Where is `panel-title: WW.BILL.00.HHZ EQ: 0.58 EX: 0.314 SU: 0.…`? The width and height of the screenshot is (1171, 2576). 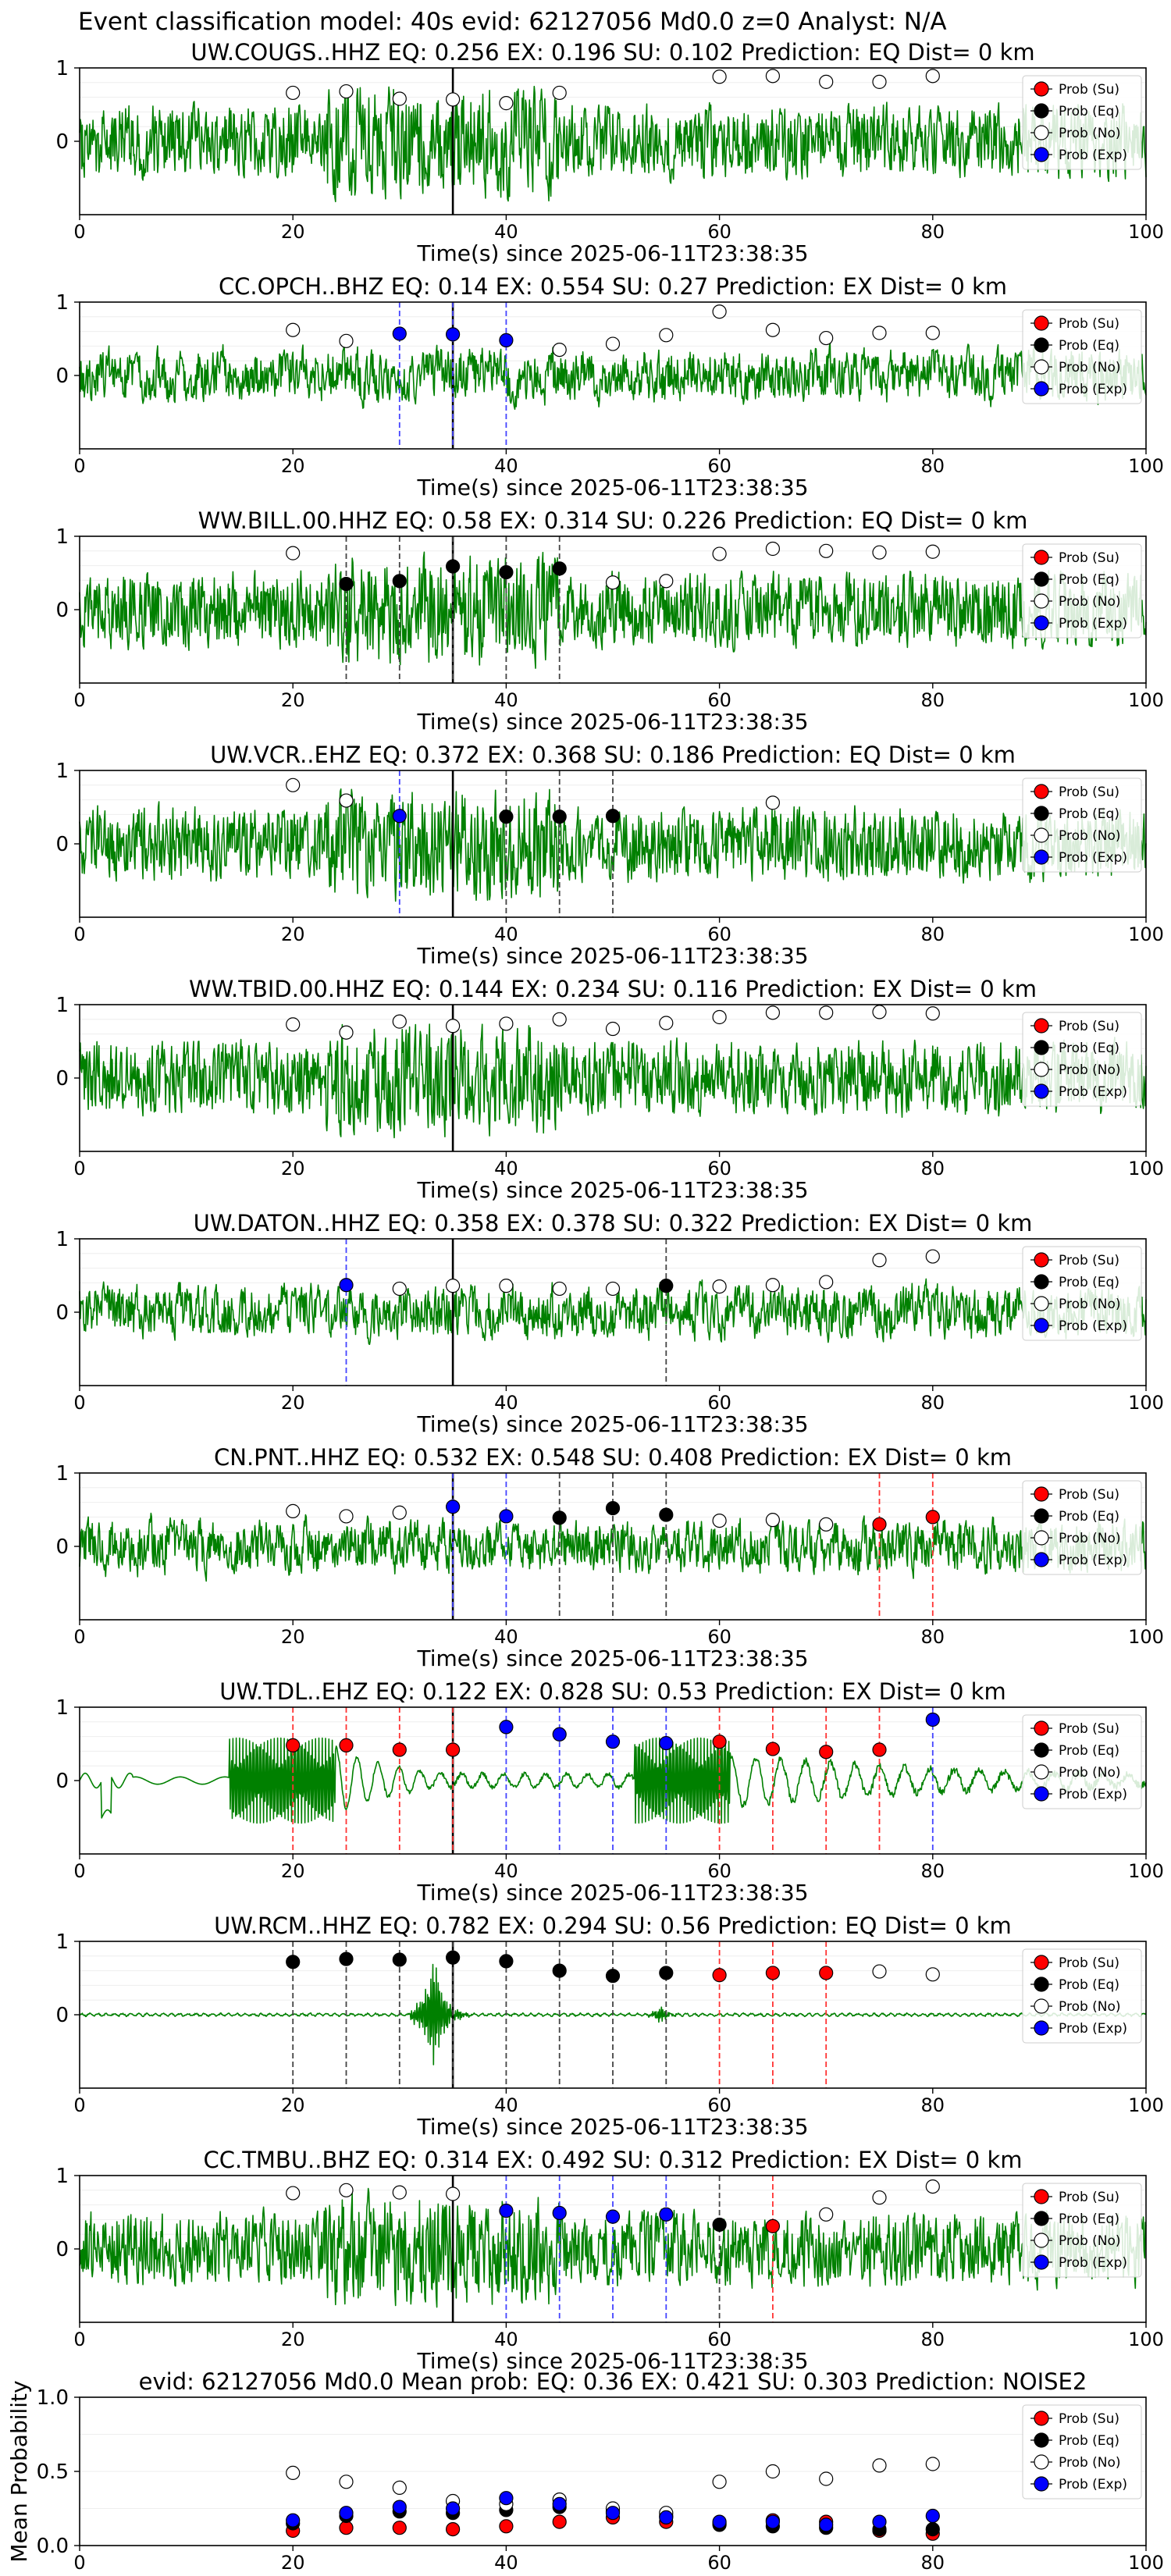
panel-title: WW.BILL.00.HHZ EQ: 0.58 EX: 0.314 SU: 0.… is located at coordinates (613, 520).